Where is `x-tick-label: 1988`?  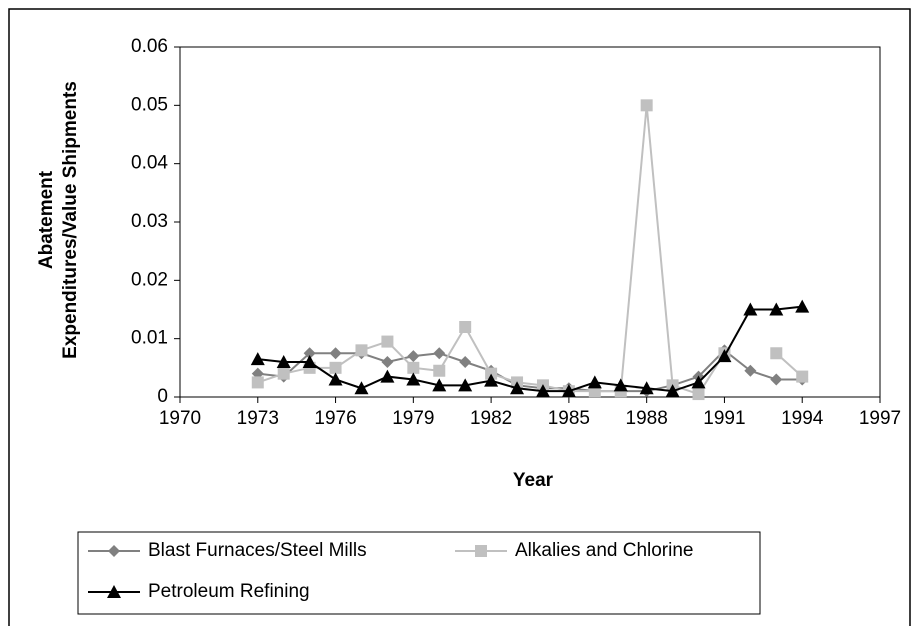 x-tick-label: 1988 is located at coordinates (647, 418).